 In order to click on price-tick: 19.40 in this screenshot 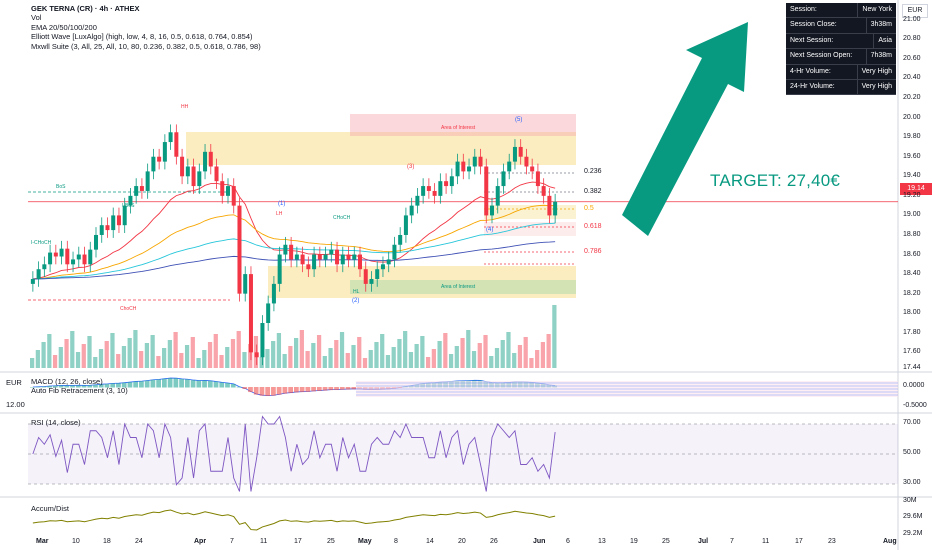, I will do `click(912, 176)`.